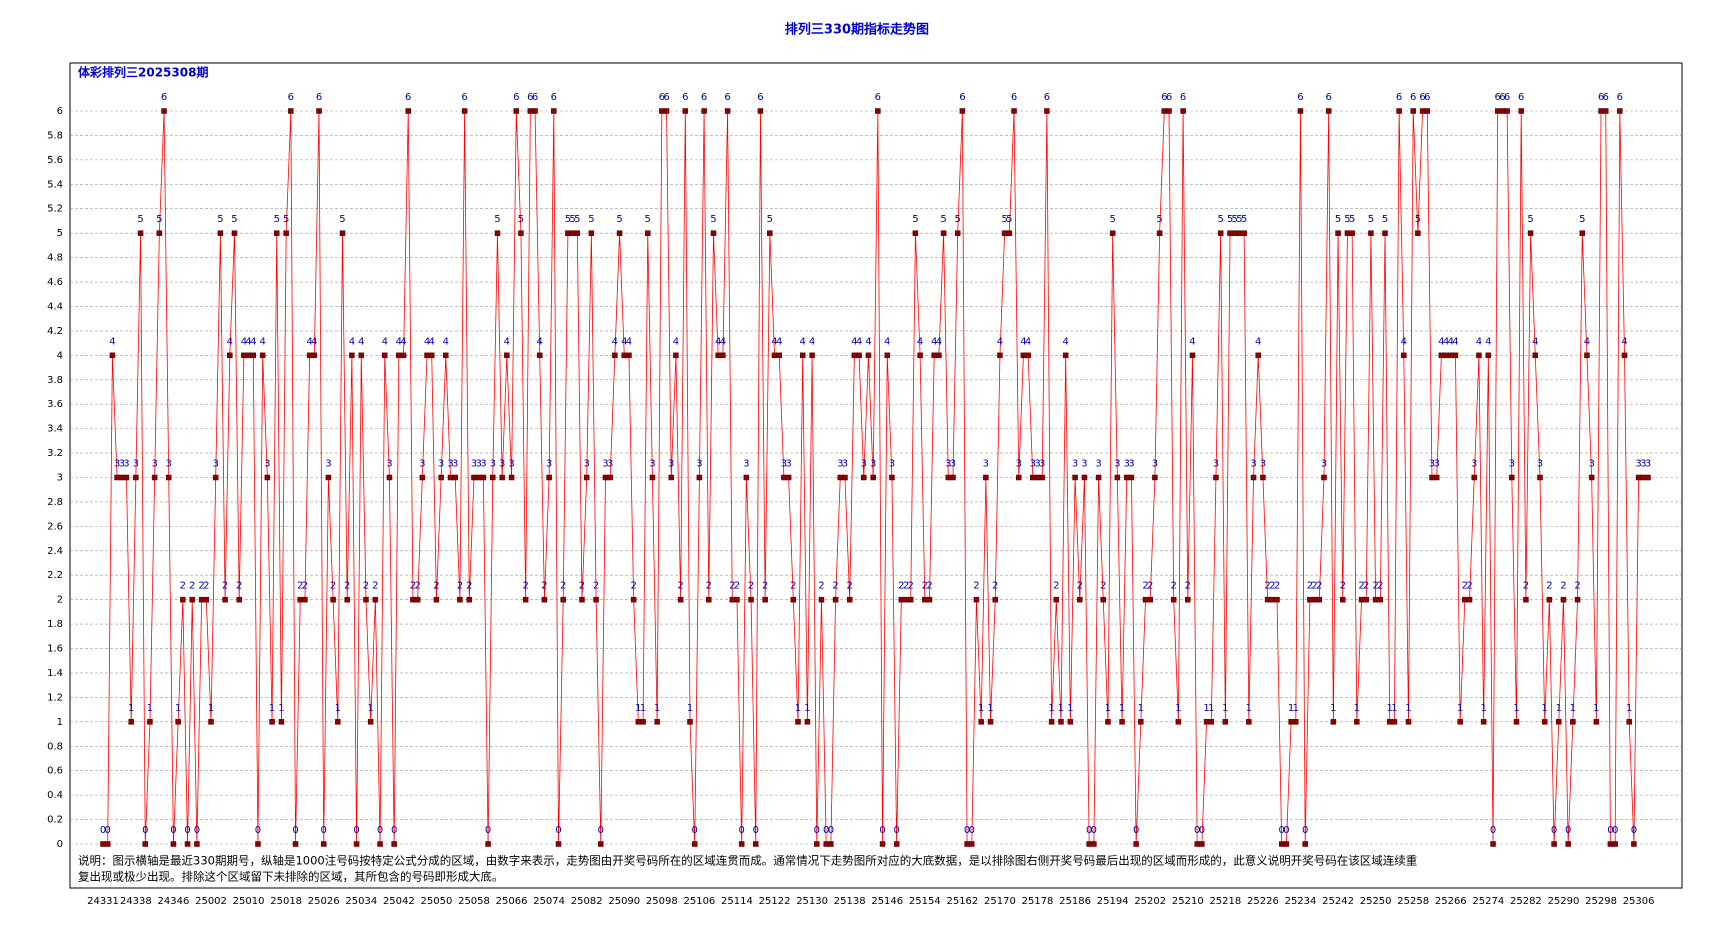 This screenshot has height=926, width=1714. I want to click on y-tick-label: 5.4, so click(55, 184).